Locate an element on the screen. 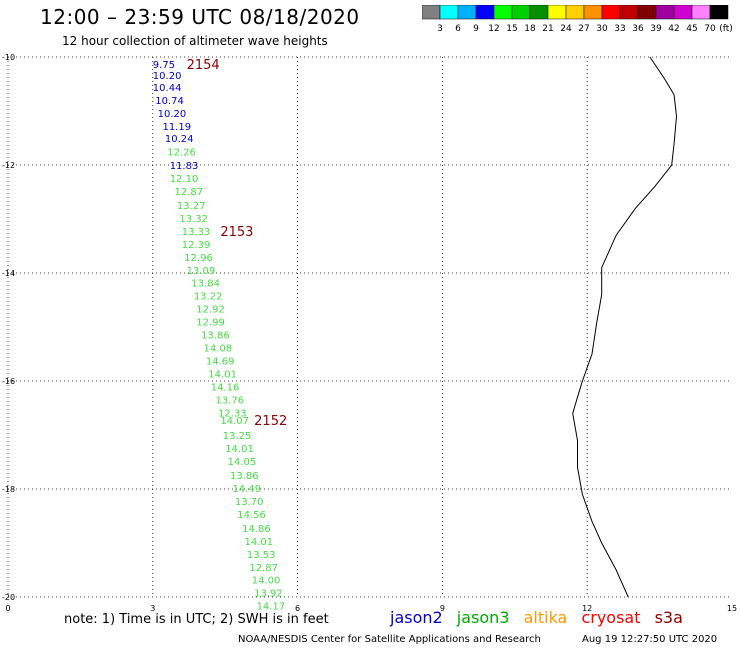 The width and height of the screenshot is (740, 650). wave-height-label-jason2: 11.83 is located at coordinates (184, 166).